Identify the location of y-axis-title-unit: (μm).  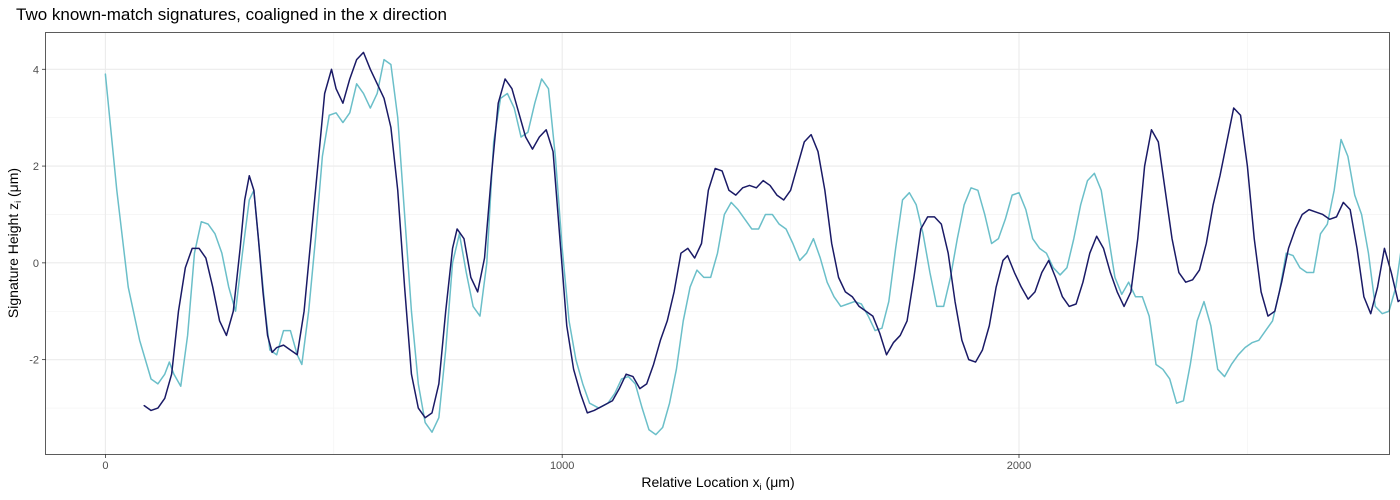
(13, 184).